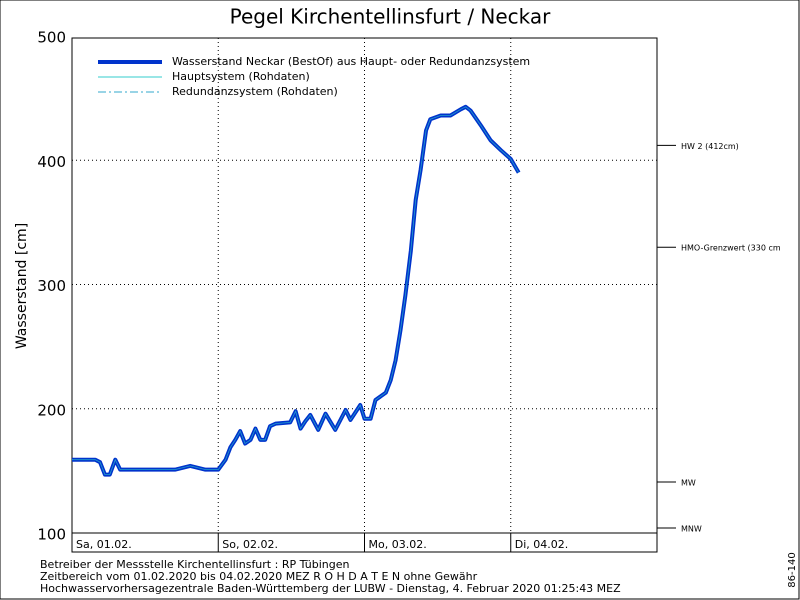 This screenshot has width=800, height=600. I want to click on x-tick-label: Mo, 03.02., so click(398, 544).